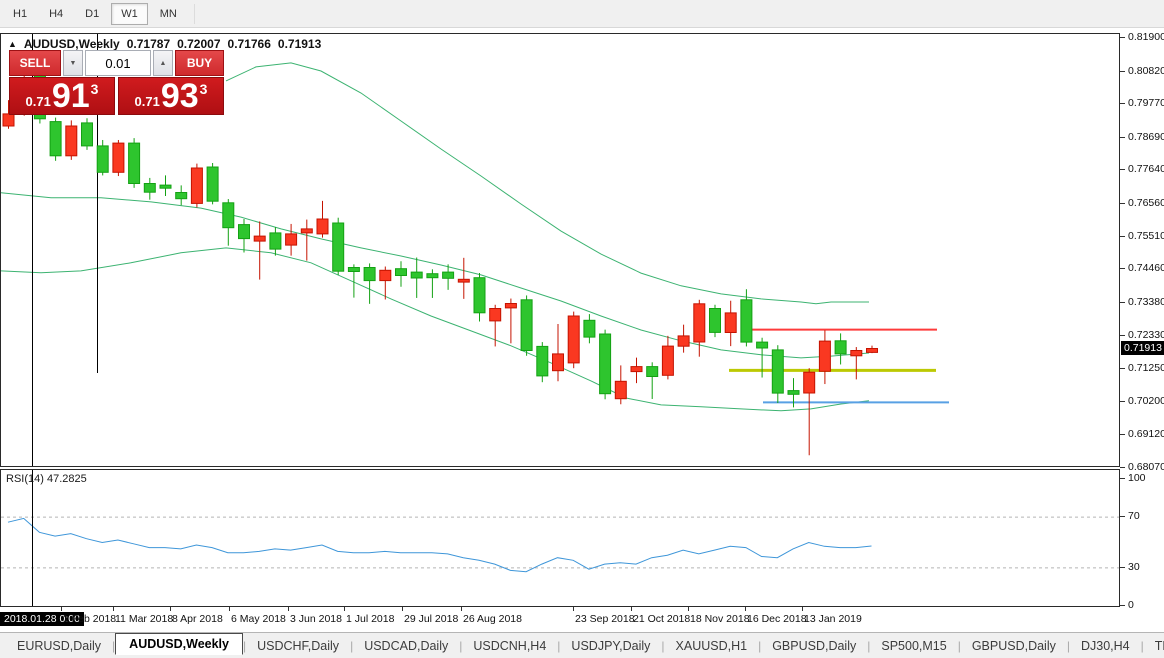 The image size is (1164, 658). Describe the element at coordinates (914, 645) in the screenshot. I see `tab-sp500-m15: SP500,M15` at that location.